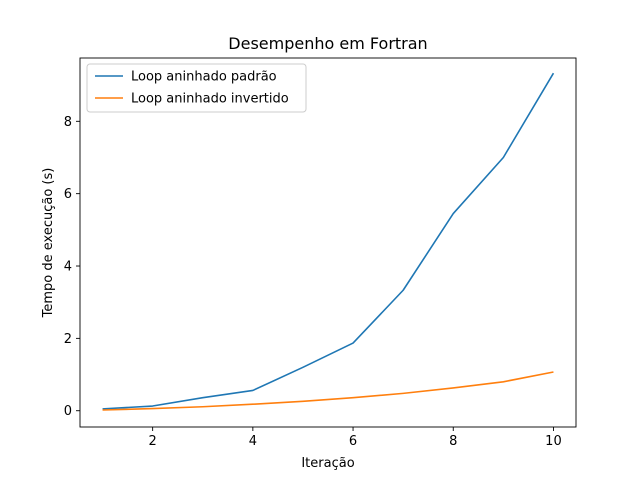 The height and width of the screenshot is (480, 640). What do you see at coordinates (327, 463) in the screenshot?
I see `x-axis-label: Iteração` at bounding box center [327, 463].